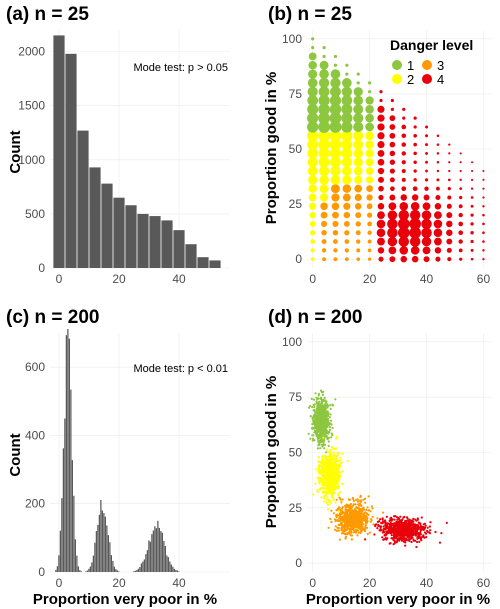  I want to click on panel-a-title: (a) n = 25, so click(47, 14).